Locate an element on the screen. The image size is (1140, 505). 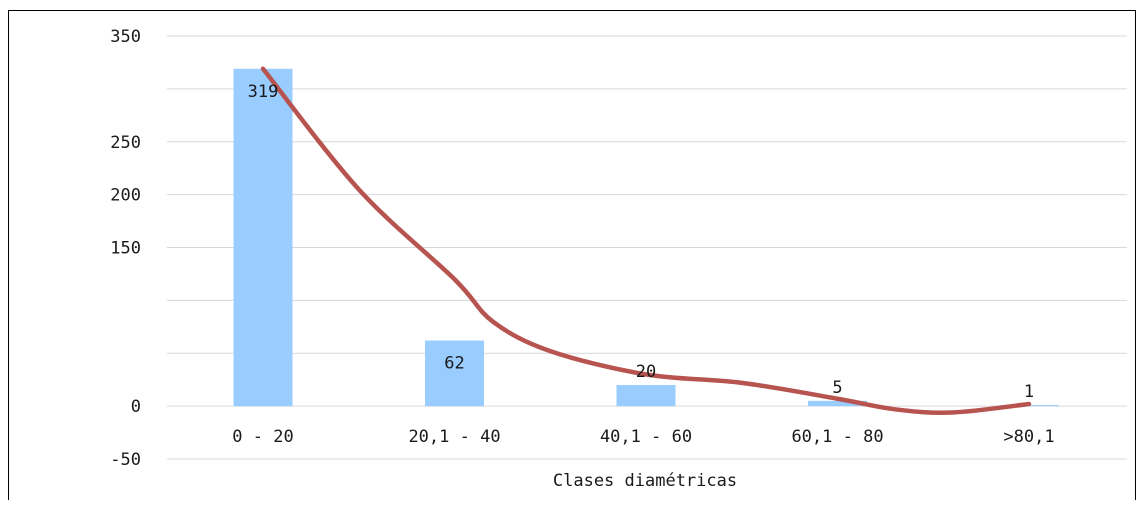
data-label: 20 is located at coordinates (646, 372).